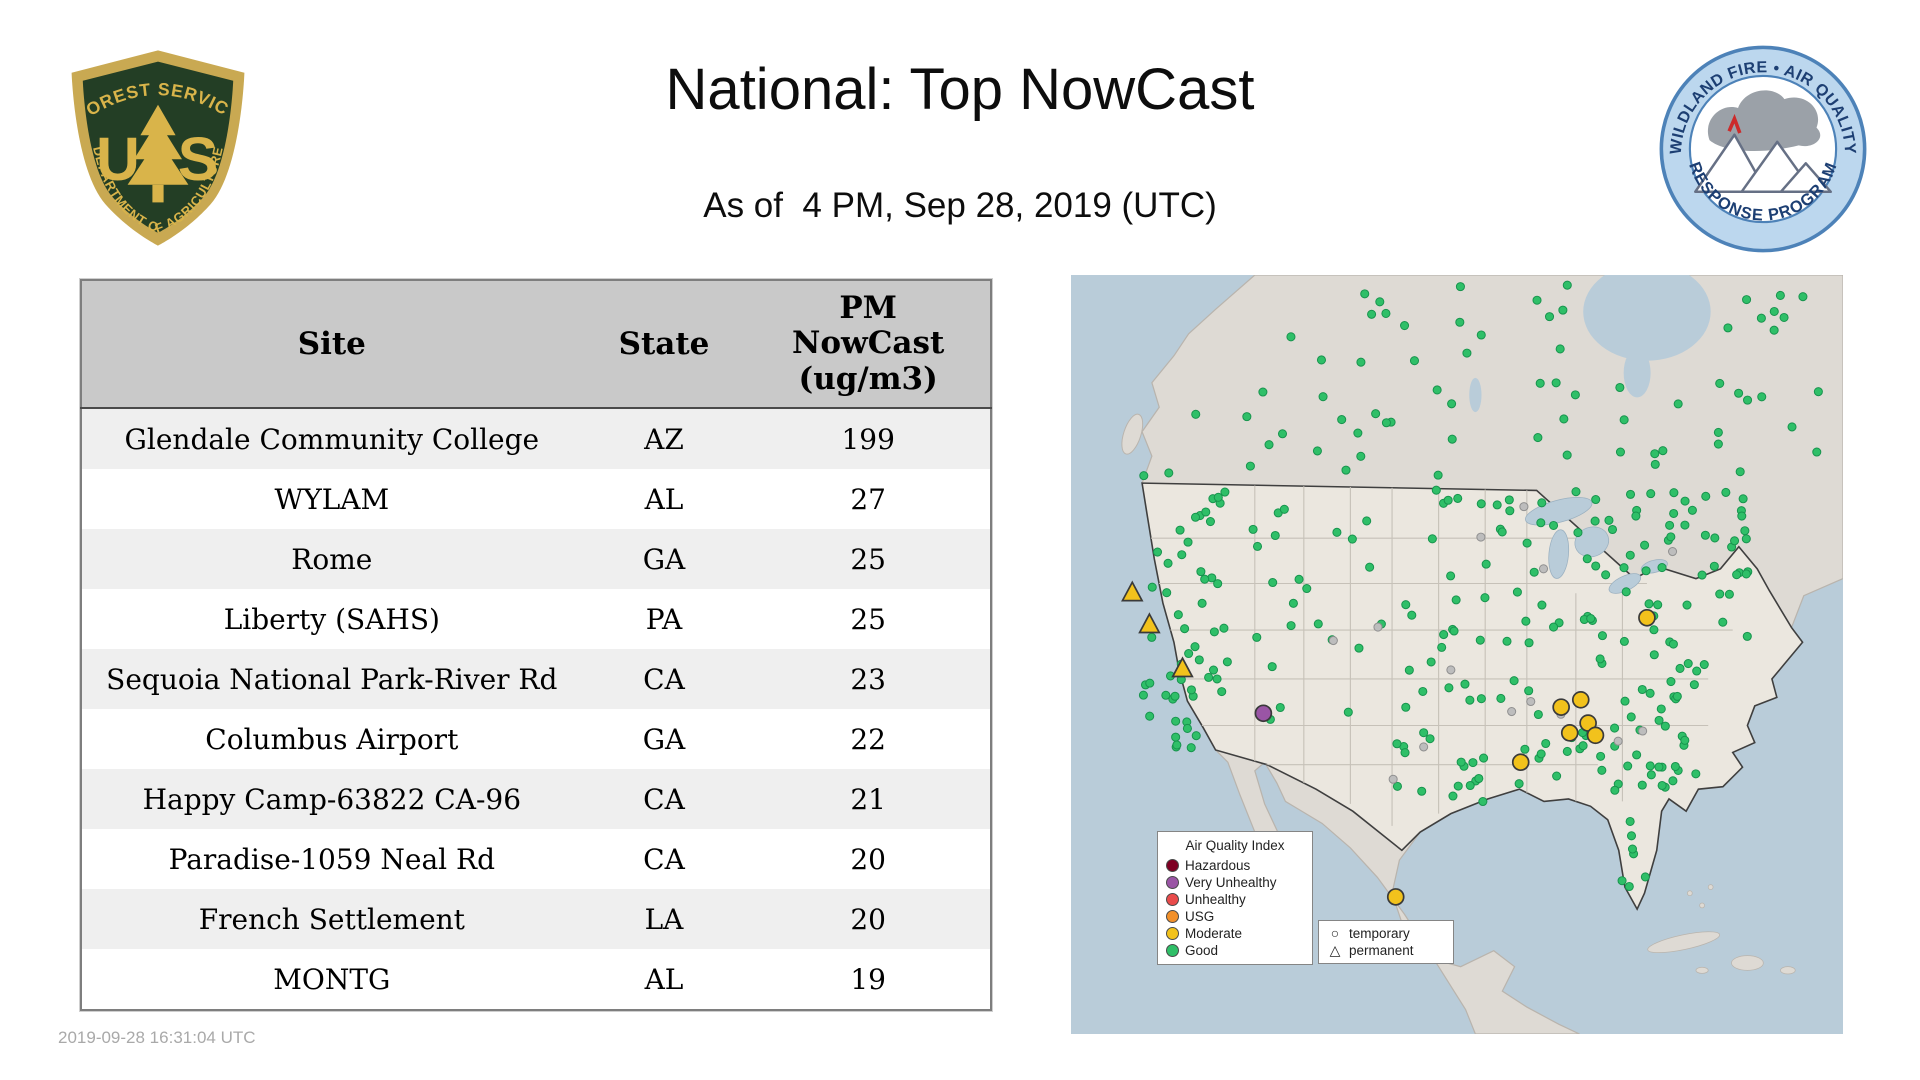  I want to click on legend-item: Very Unhealthy, so click(1235, 882).